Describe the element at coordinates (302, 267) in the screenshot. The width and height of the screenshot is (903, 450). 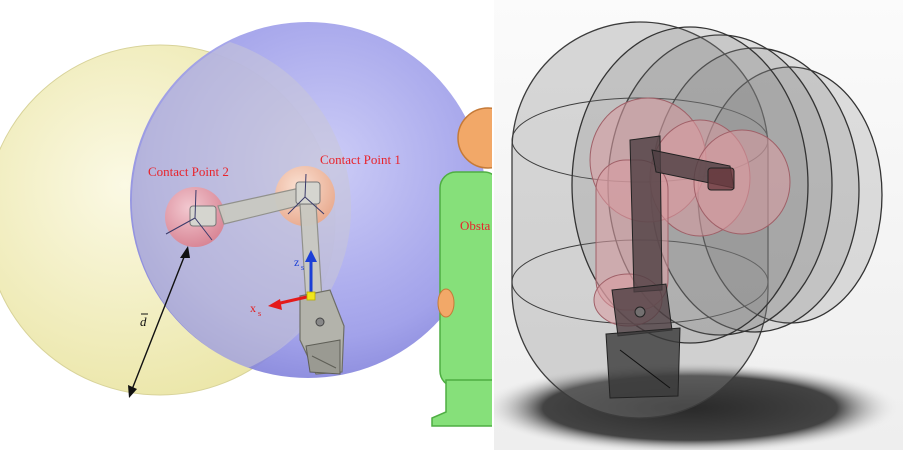
I see `z-axis-subscript: s` at that location.